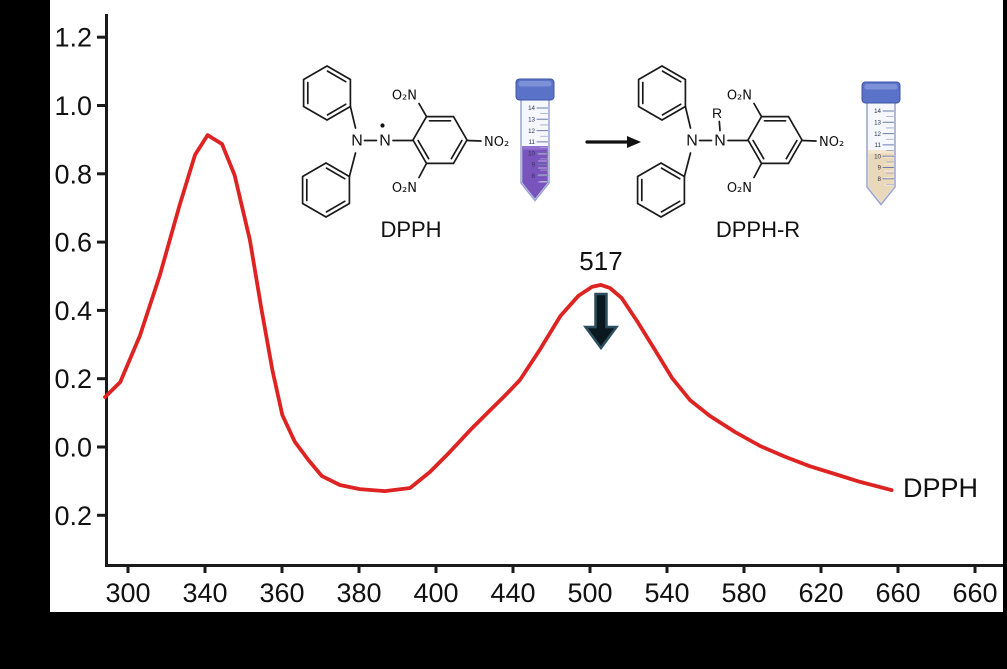 The image size is (1007, 669). Describe the element at coordinates (73, 243) in the screenshot. I see `y-tick-label: 0.6` at that location.